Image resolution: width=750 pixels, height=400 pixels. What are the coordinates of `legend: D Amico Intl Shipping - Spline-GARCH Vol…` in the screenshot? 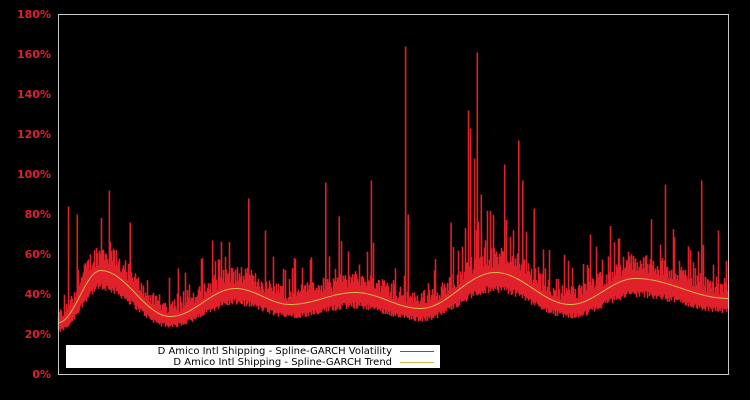 It's located at (253, 356).